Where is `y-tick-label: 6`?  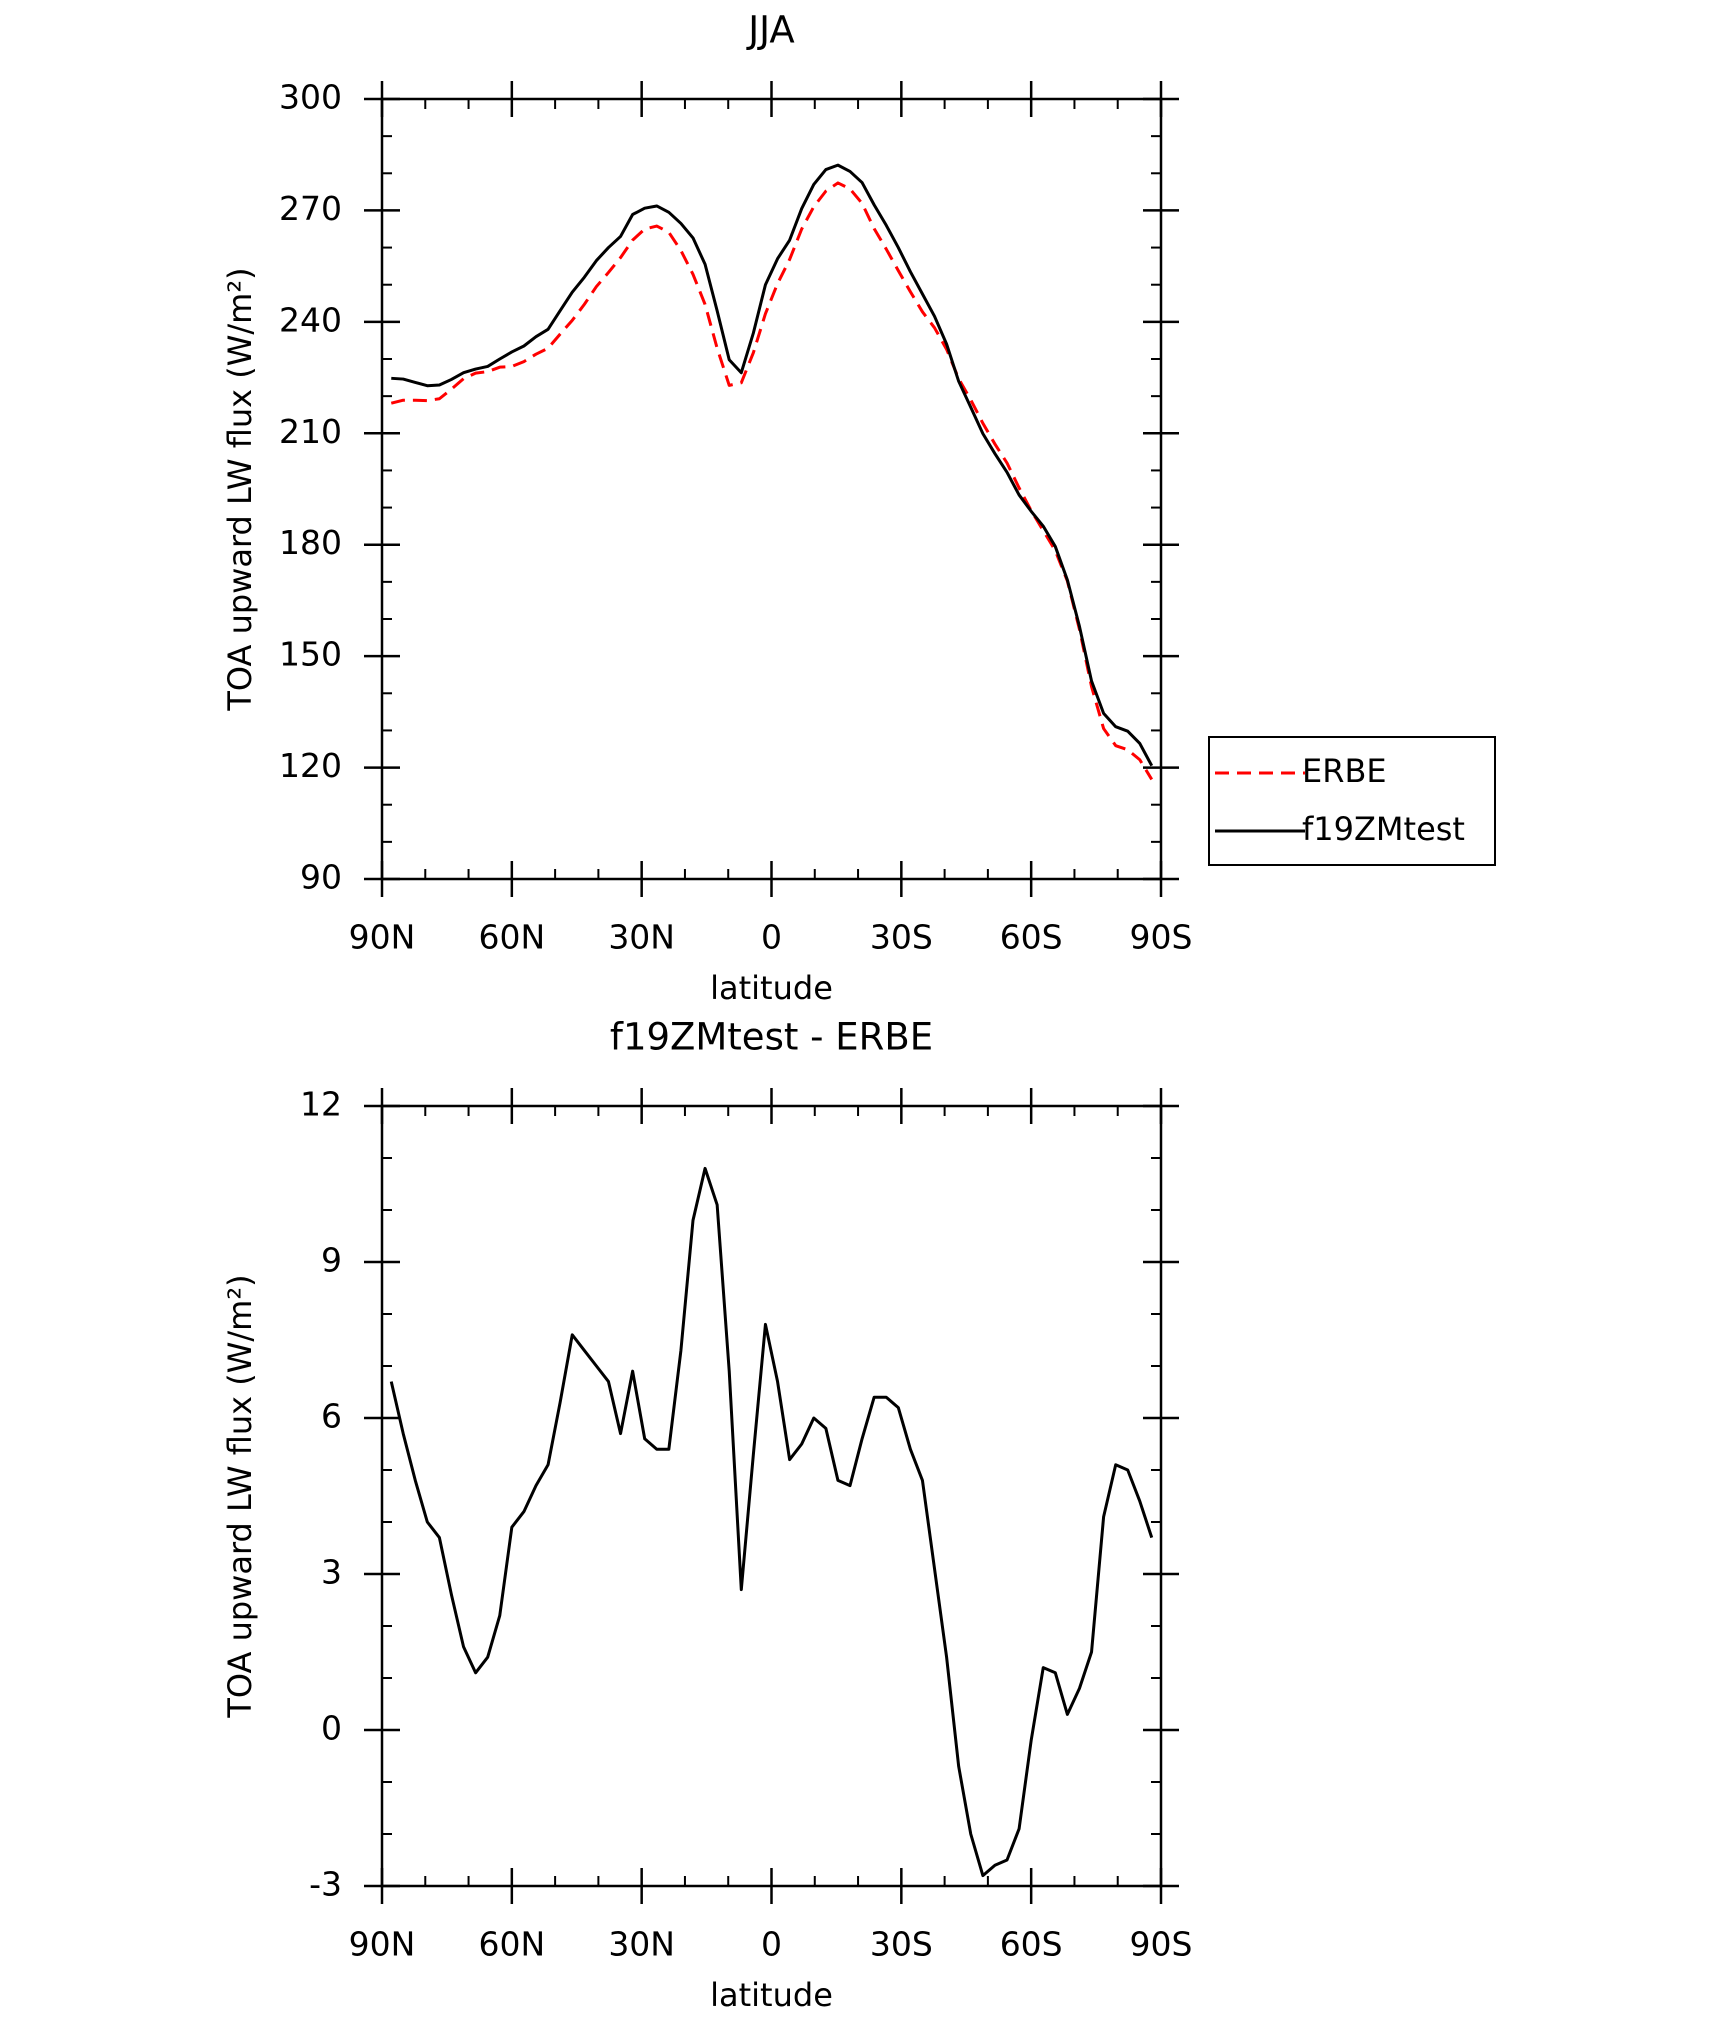
y-tick-label: 6 is located at coordinates (331, 1416).